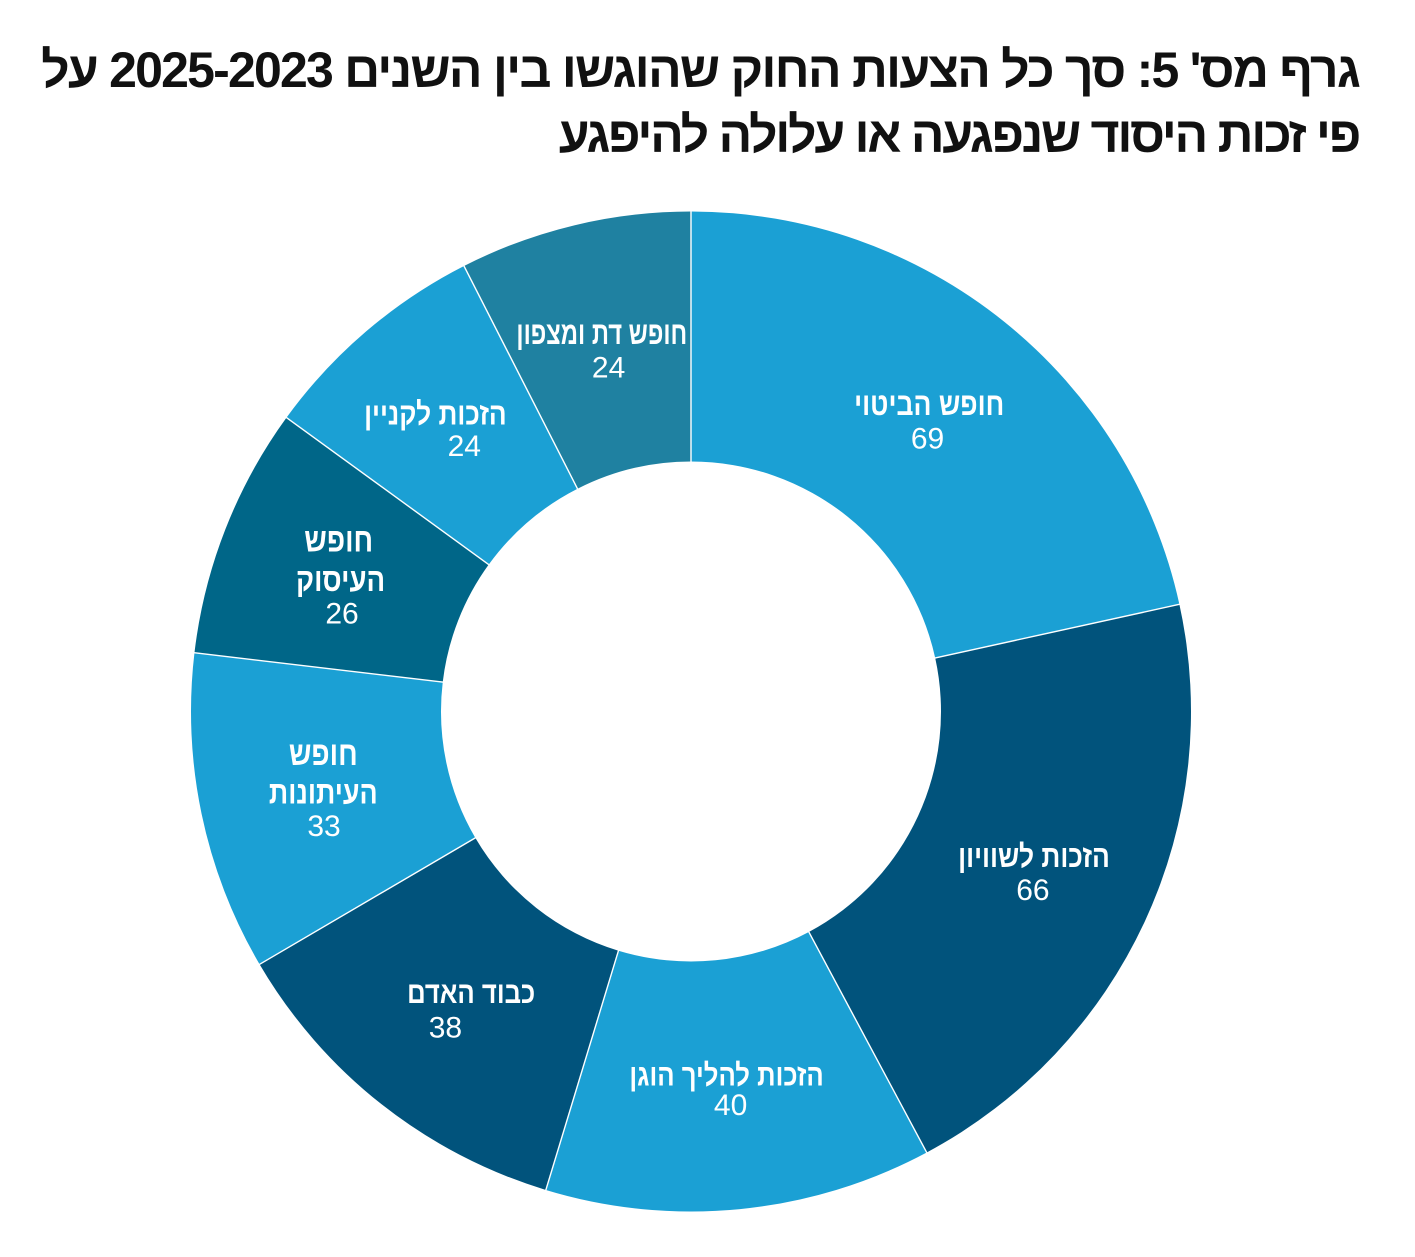 The height and width of the screenshot is (1257, 1415). Describe the element at coordinates (927, 438) in the screenshot. I see `svg-text: 69` at that location.